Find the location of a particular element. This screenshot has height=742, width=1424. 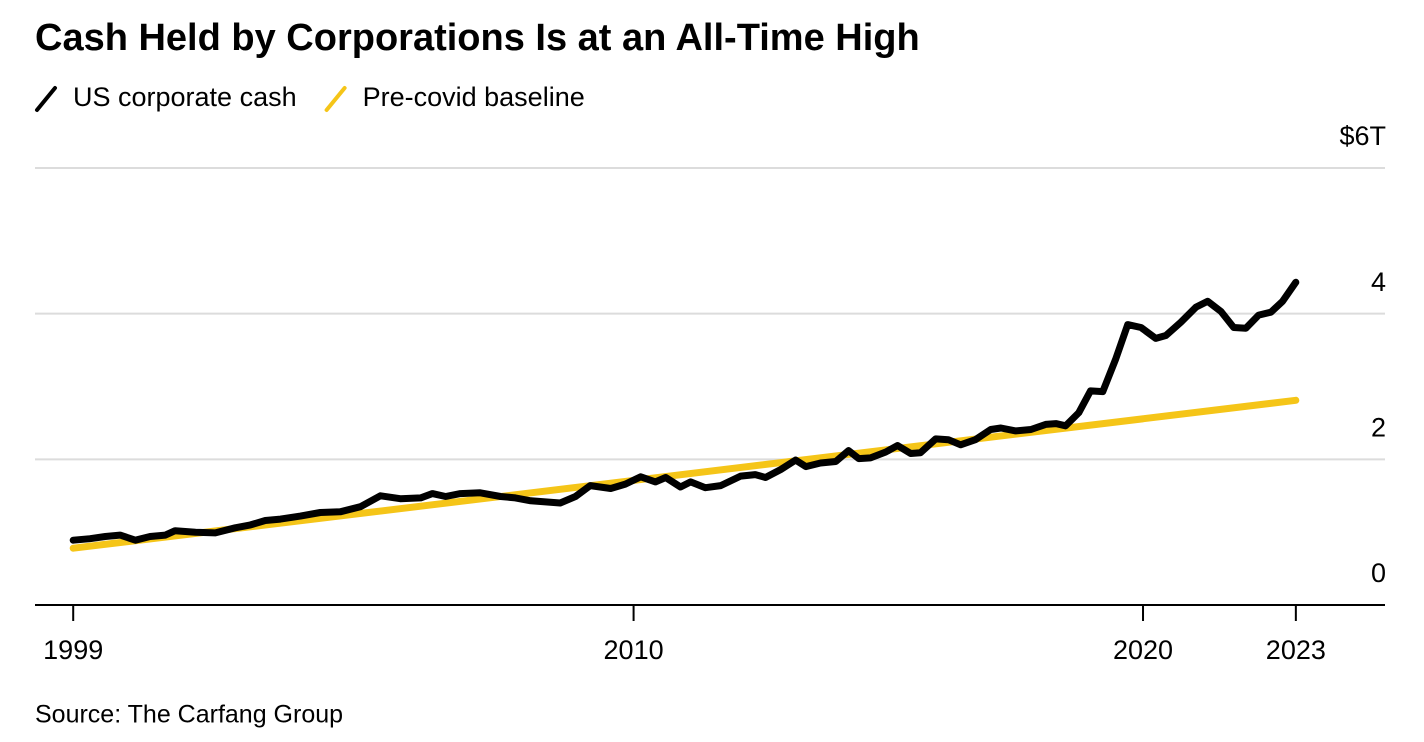

x-tick-label: 2020 is located at coordinates (1143, 650).